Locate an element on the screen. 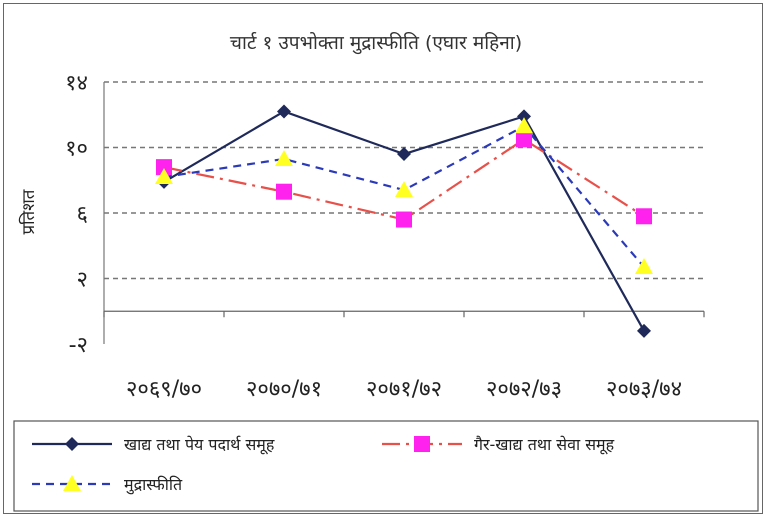 The image size is (768, 518). x-tick-label: २०७३/७४ is located at coordinates (644, 389).